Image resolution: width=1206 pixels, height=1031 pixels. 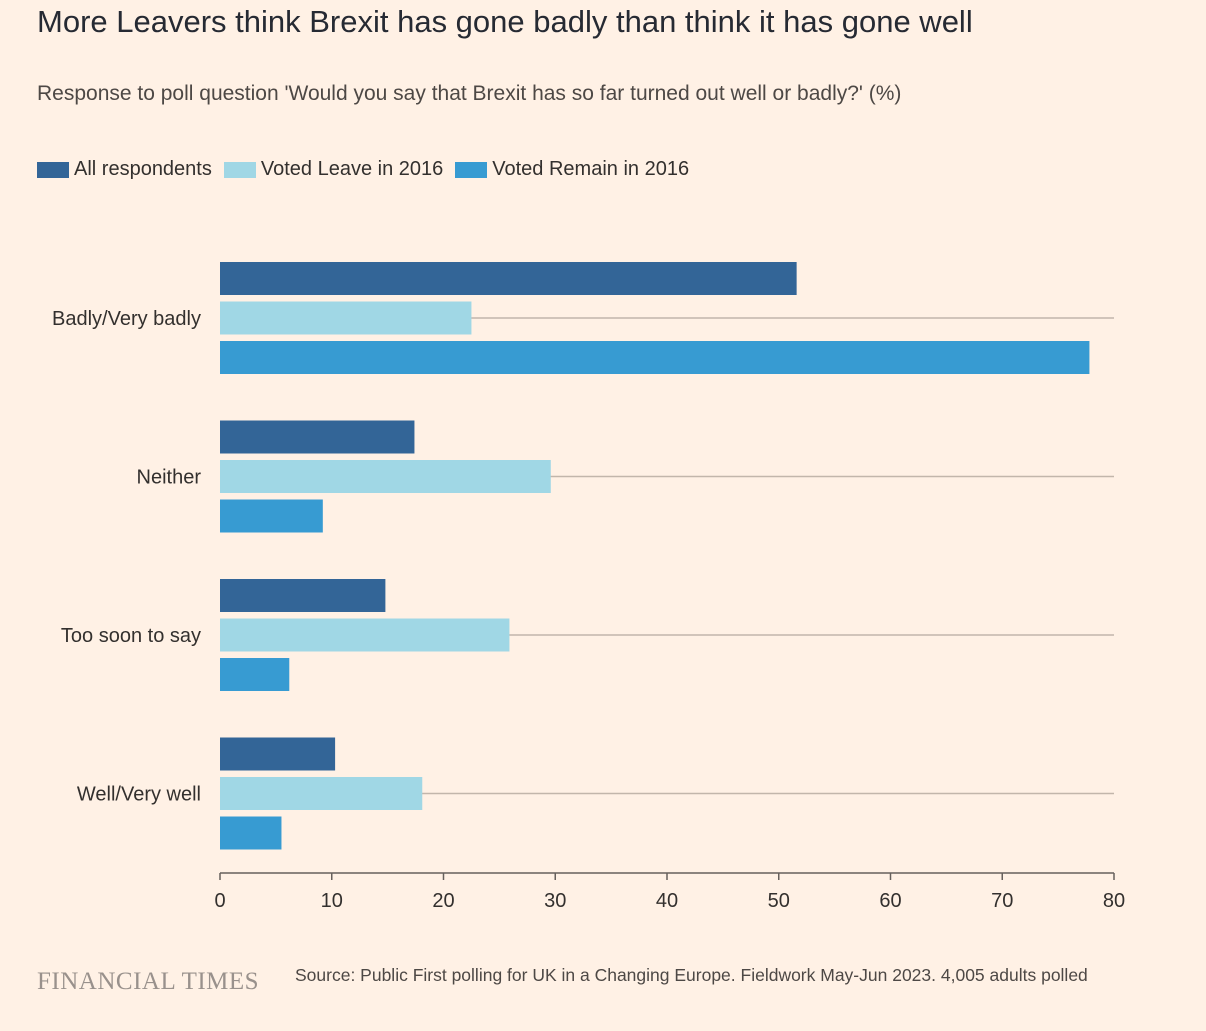 I want to click on category-label-badly-very-badly: Badly/Very badly, so click(x=126, y=319).